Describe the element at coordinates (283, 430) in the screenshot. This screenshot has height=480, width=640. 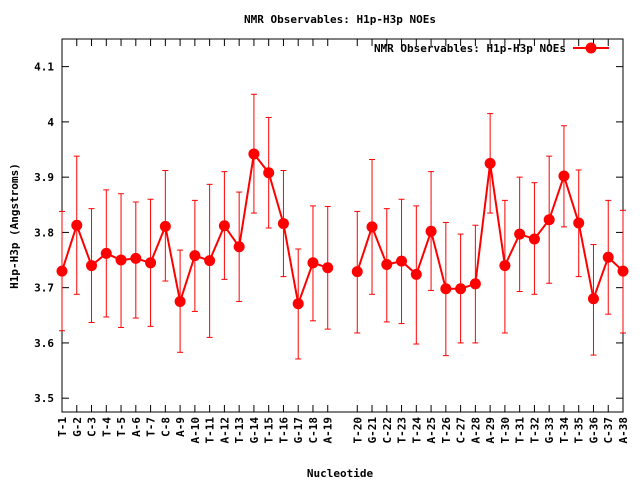
I see `x-tick-label: T-16` at that location.